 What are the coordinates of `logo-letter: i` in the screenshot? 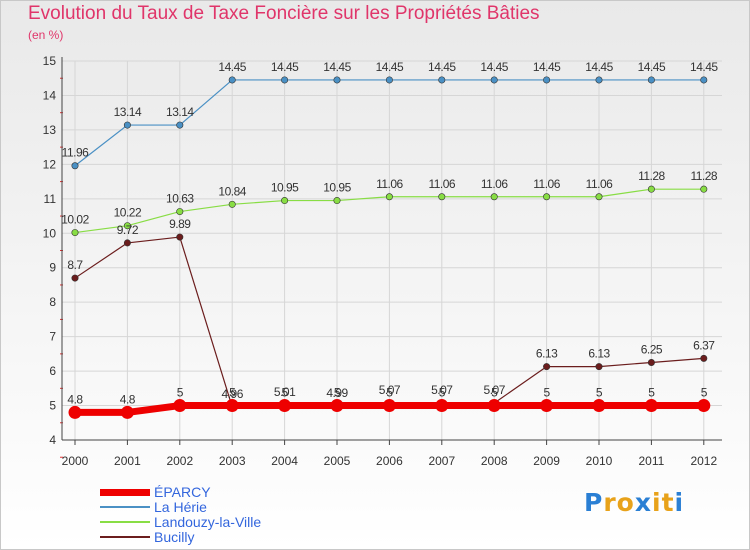 It's located at (657, 502).